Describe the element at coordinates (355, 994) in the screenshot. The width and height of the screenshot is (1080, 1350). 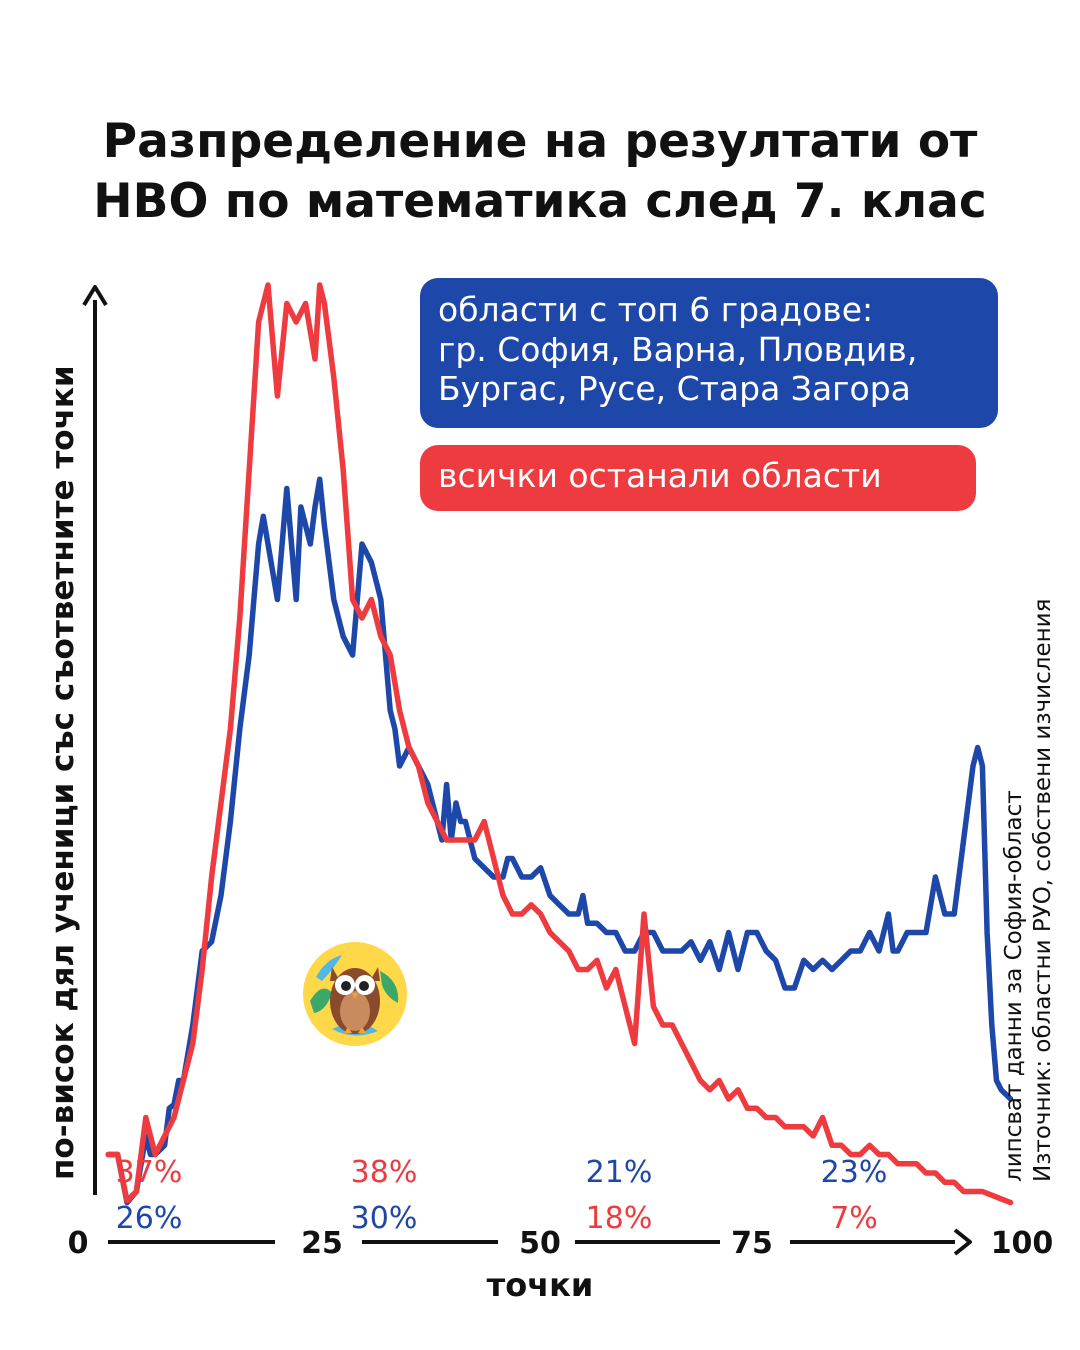
I see `owl-globe-icon` at that location.